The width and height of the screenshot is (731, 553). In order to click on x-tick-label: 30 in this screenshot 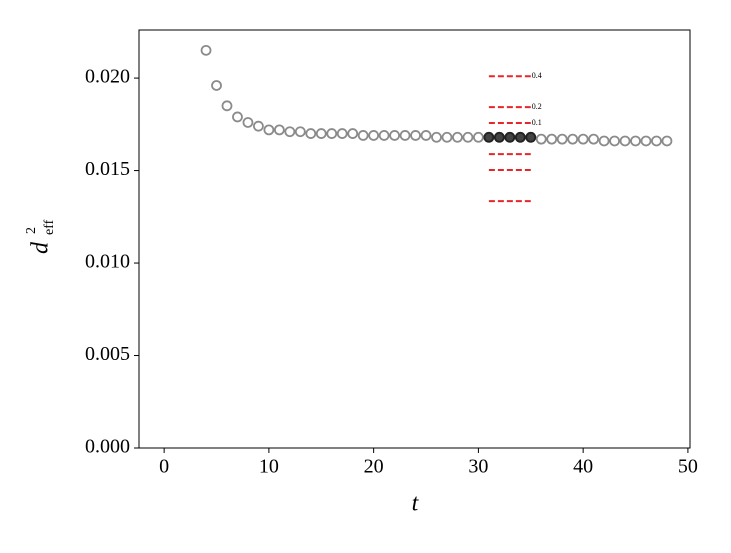, I will do `click(478, 467)`.